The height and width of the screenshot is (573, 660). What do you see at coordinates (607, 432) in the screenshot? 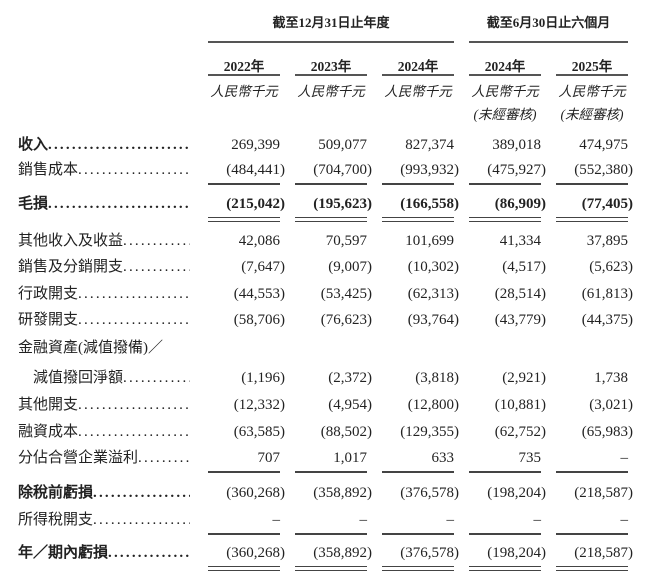
I see `row-value: (65,983)` at bounding box center [607, 432].